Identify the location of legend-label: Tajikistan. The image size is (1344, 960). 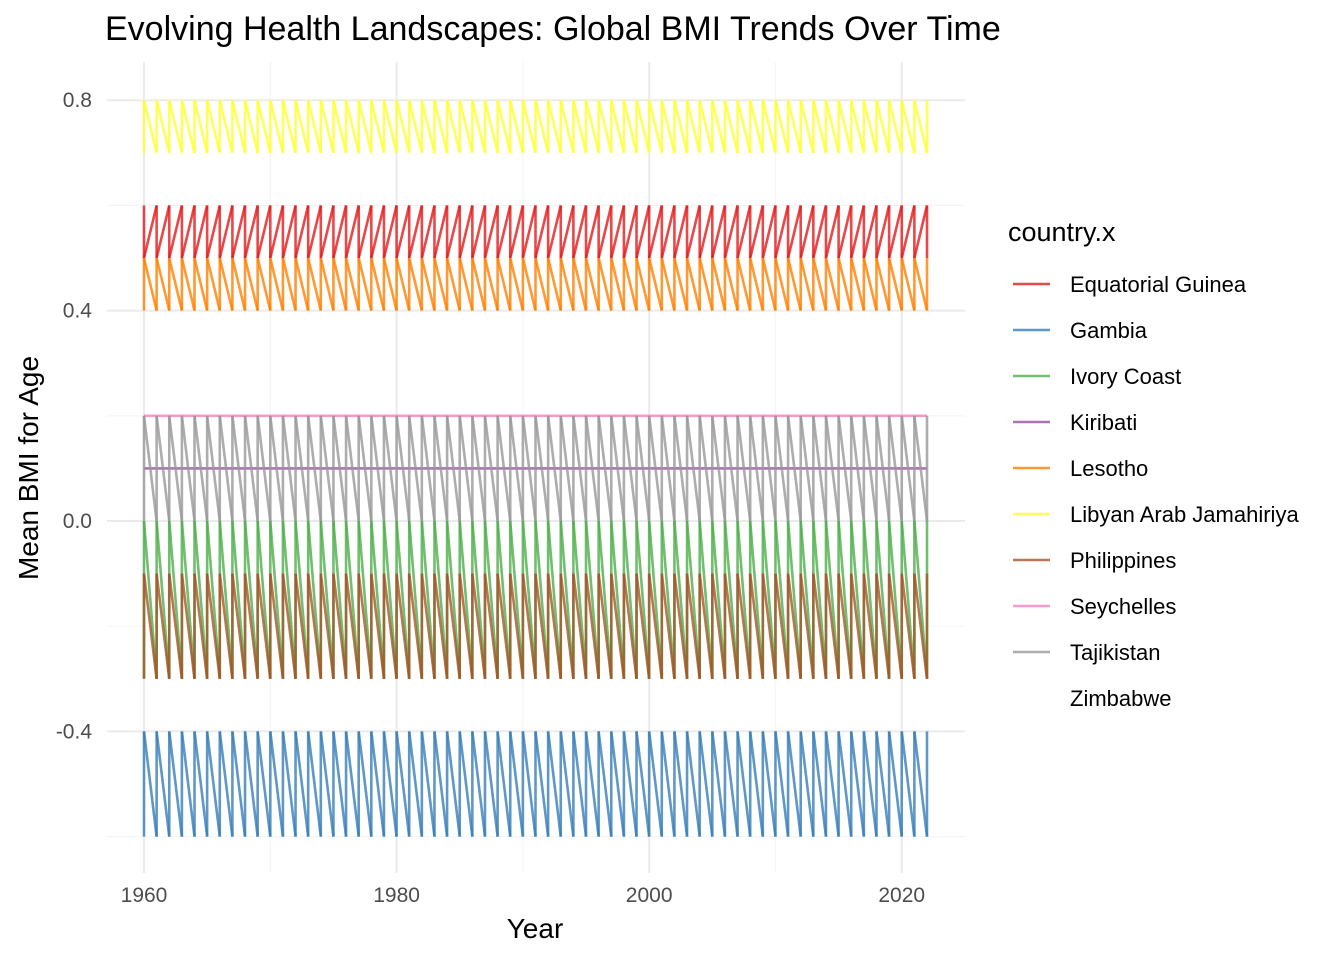
(1115, 652).